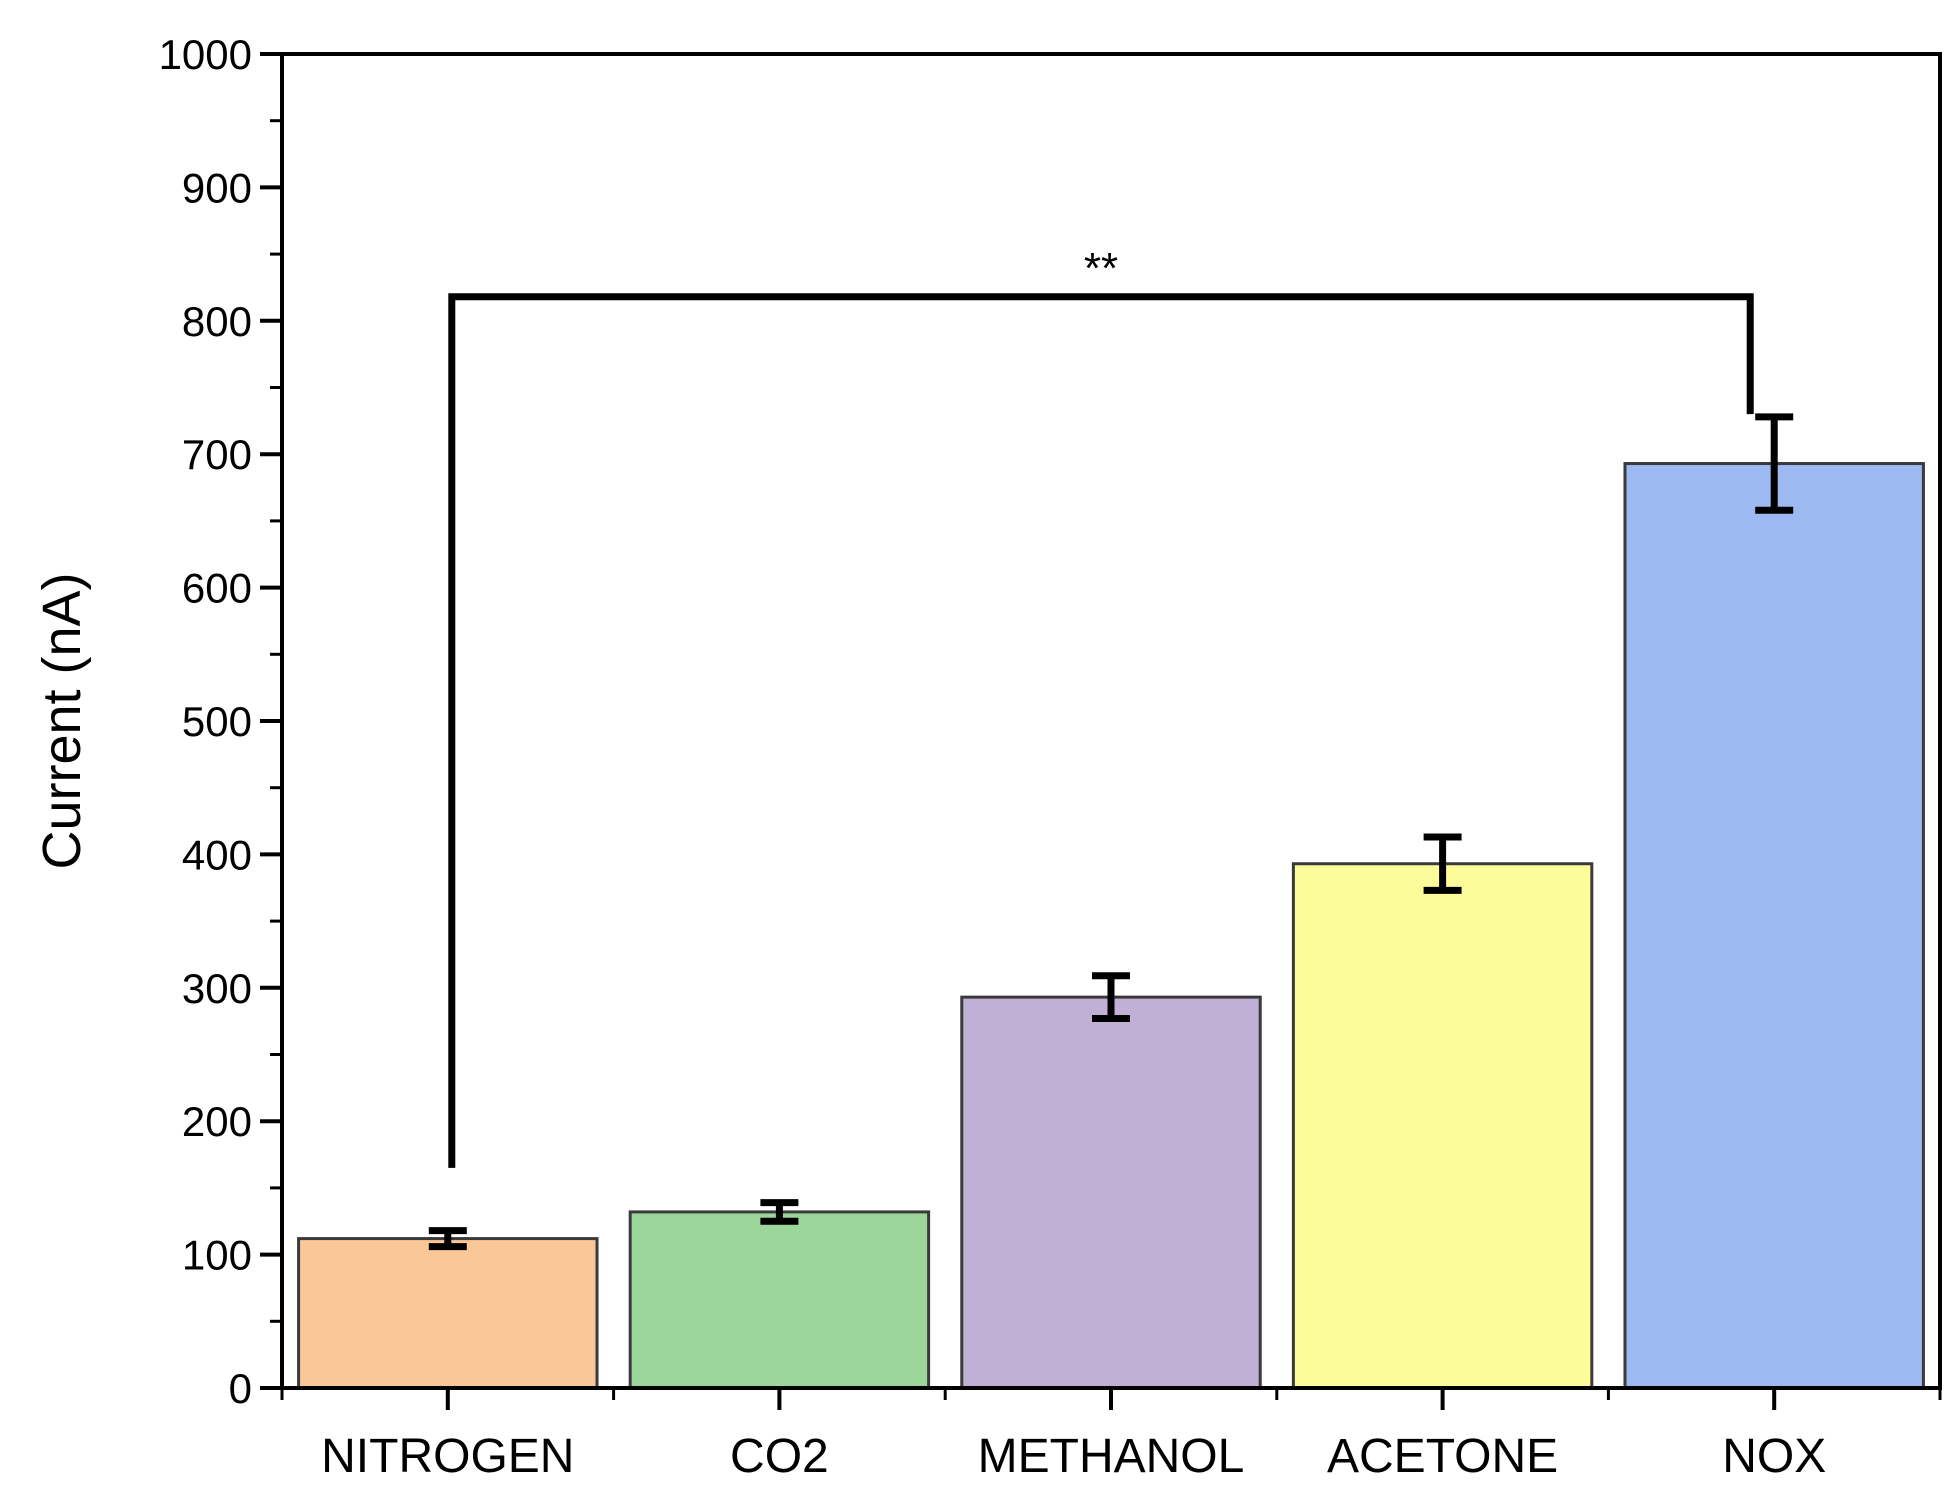  Describe the element at coordinates (217, 454) in the screenshot. I see `y-tick-label: 700` at that location.